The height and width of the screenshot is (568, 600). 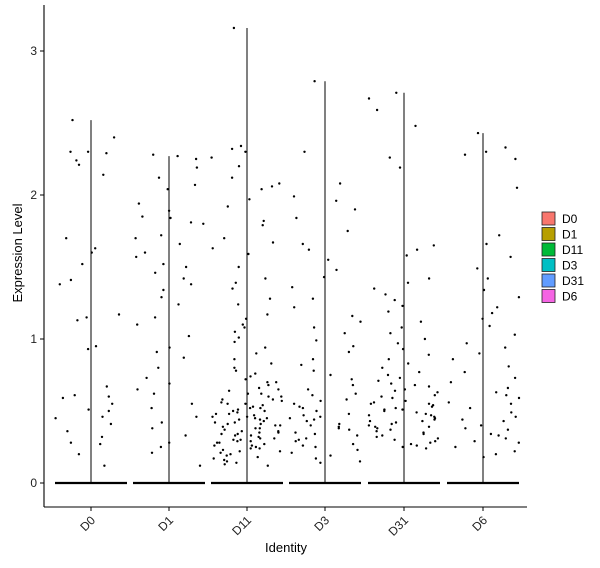 I want to click on x-axis-title: Identity, so click(x=286, y=547).